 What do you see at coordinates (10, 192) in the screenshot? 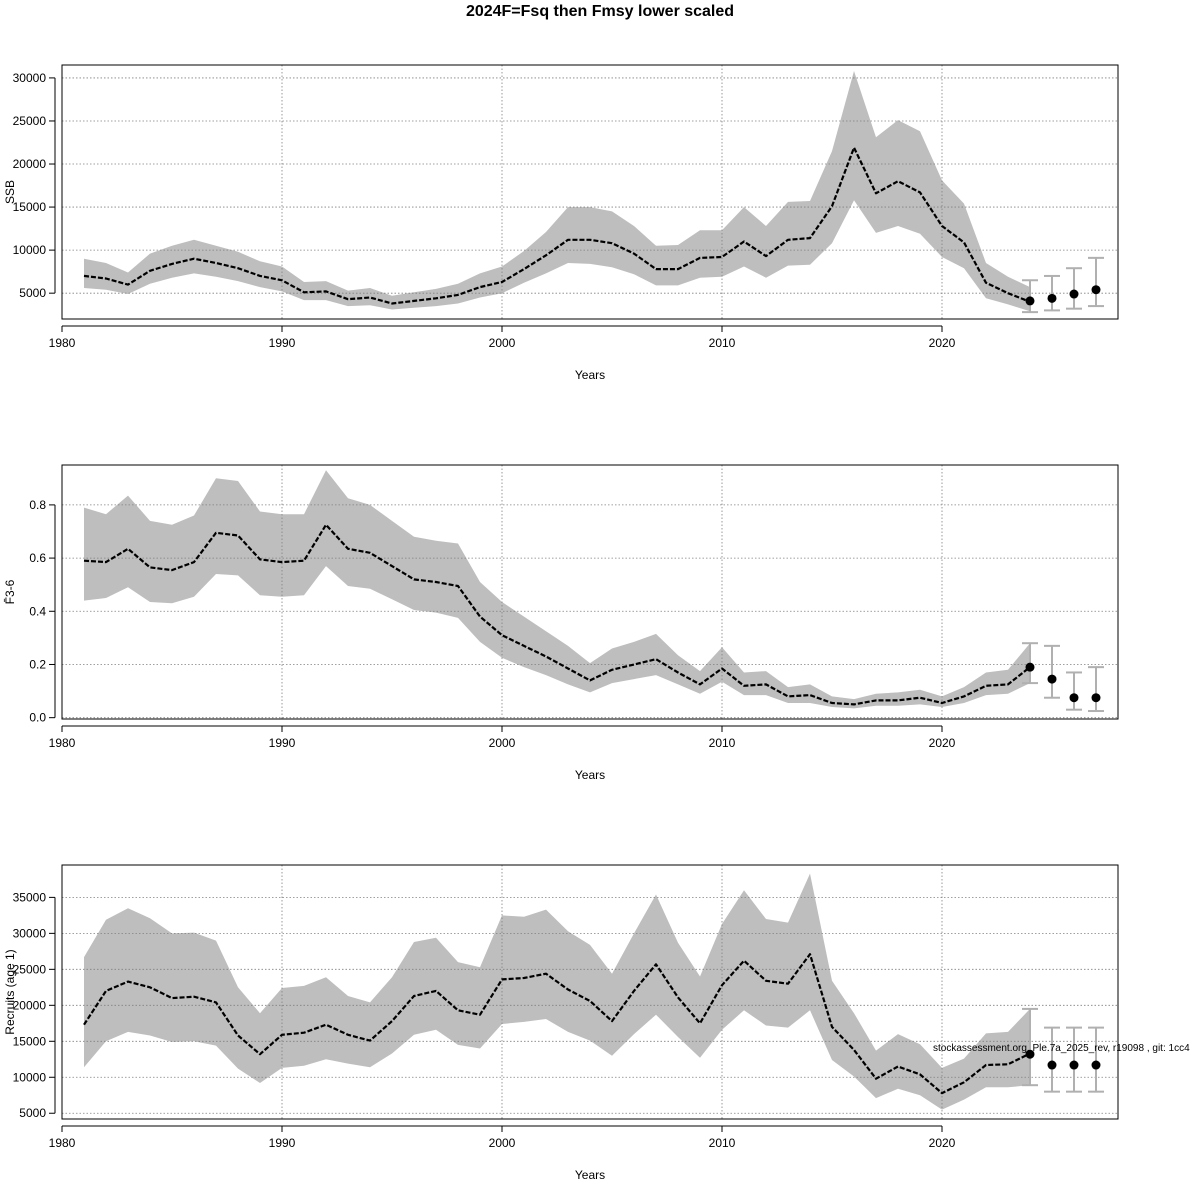
I see `y-axis-title: SSB` at bounding box center [10, 192].